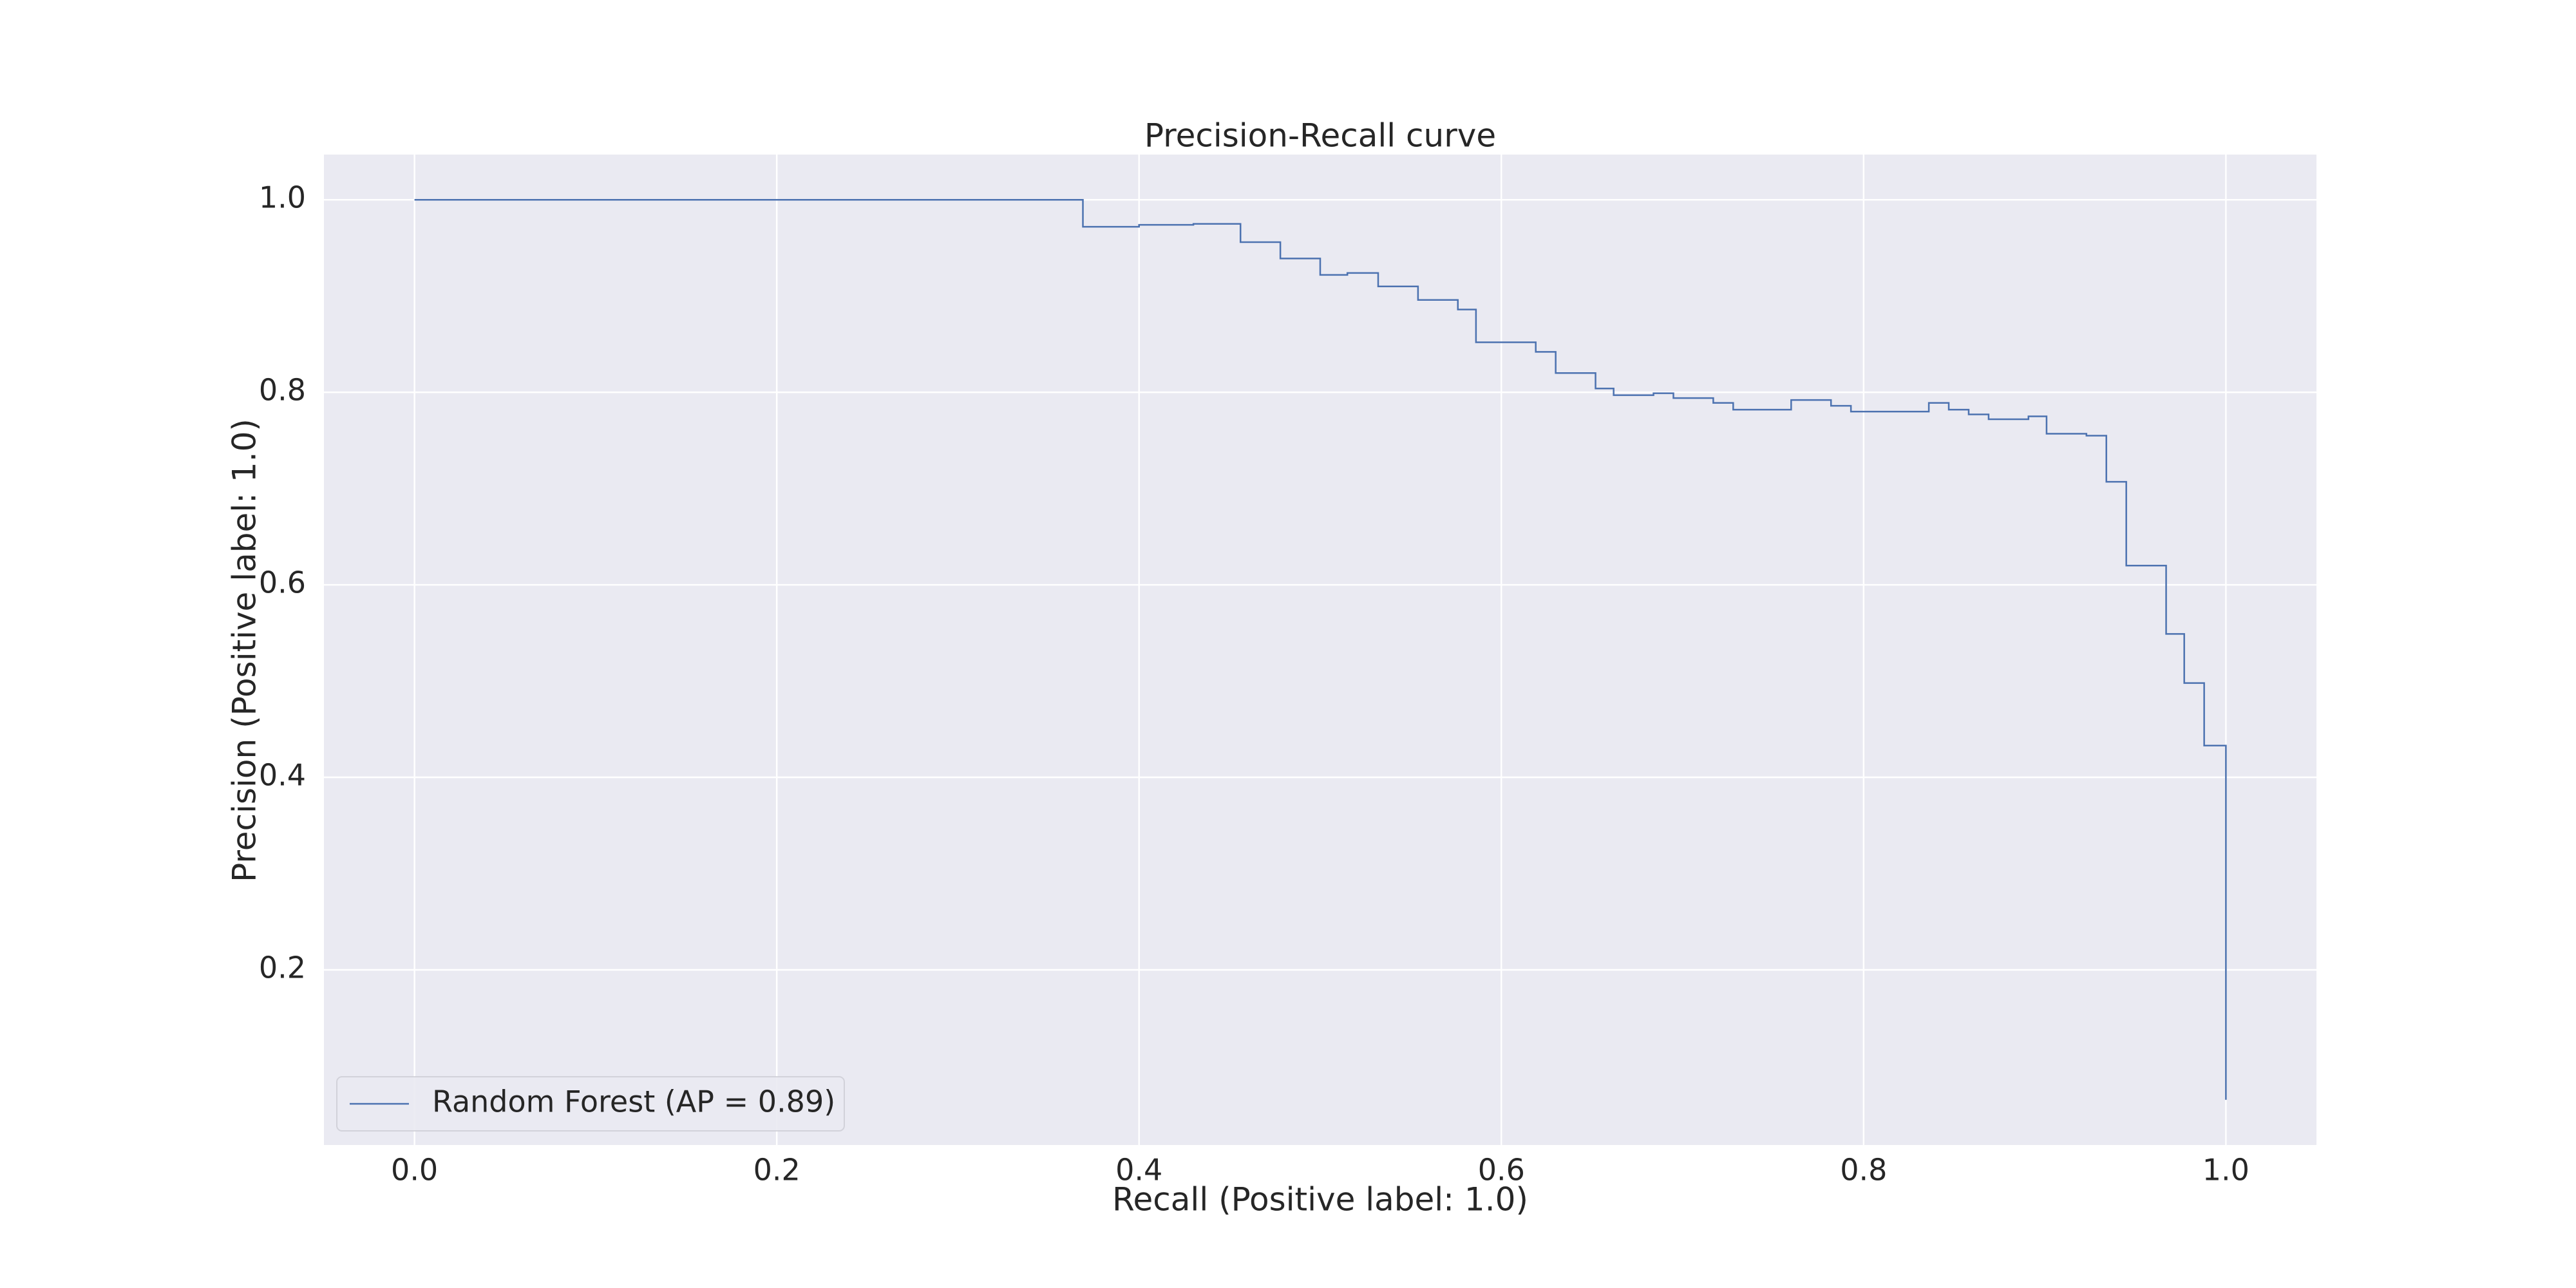 The width and height of the screenshot is (2576, 1288). What do you see at coordinates (415, 1170) in the screenshot?
I see `x-tick-label: 0.0` at bounding box center [415, 1170].